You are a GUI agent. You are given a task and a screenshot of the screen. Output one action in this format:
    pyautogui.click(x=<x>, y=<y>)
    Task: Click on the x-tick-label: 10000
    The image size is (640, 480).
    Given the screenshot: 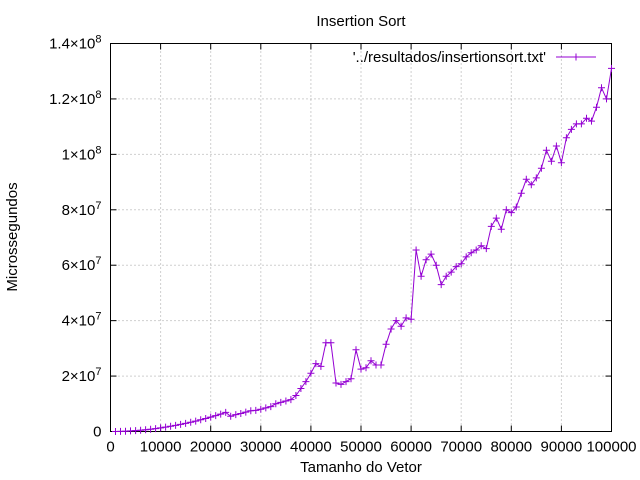 What is the action you would take?
    pyautogui.click(x=161, y=447)
    